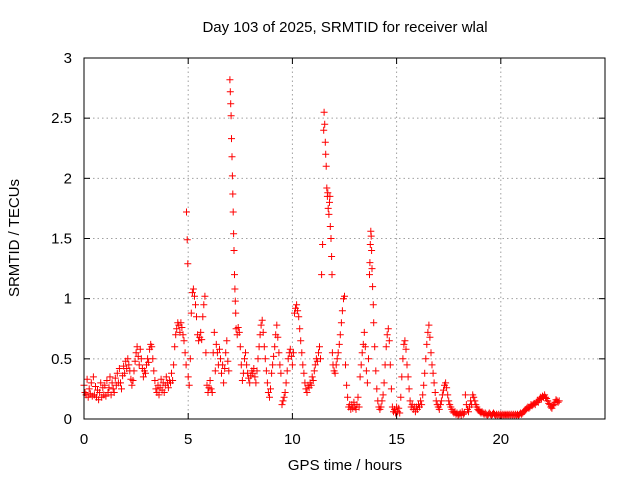  What do you see at coordinates (68, 178) in the screenshot?
I see `y-tick-label: 2` at bounding box center [68, 178].